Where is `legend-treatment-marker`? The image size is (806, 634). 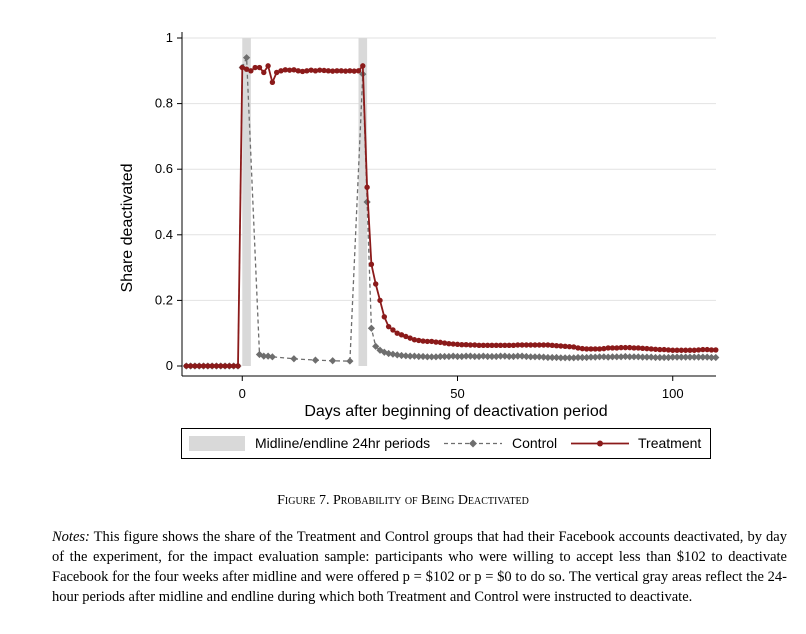 legend-treatment-marker is located at coordinates (600, 443).